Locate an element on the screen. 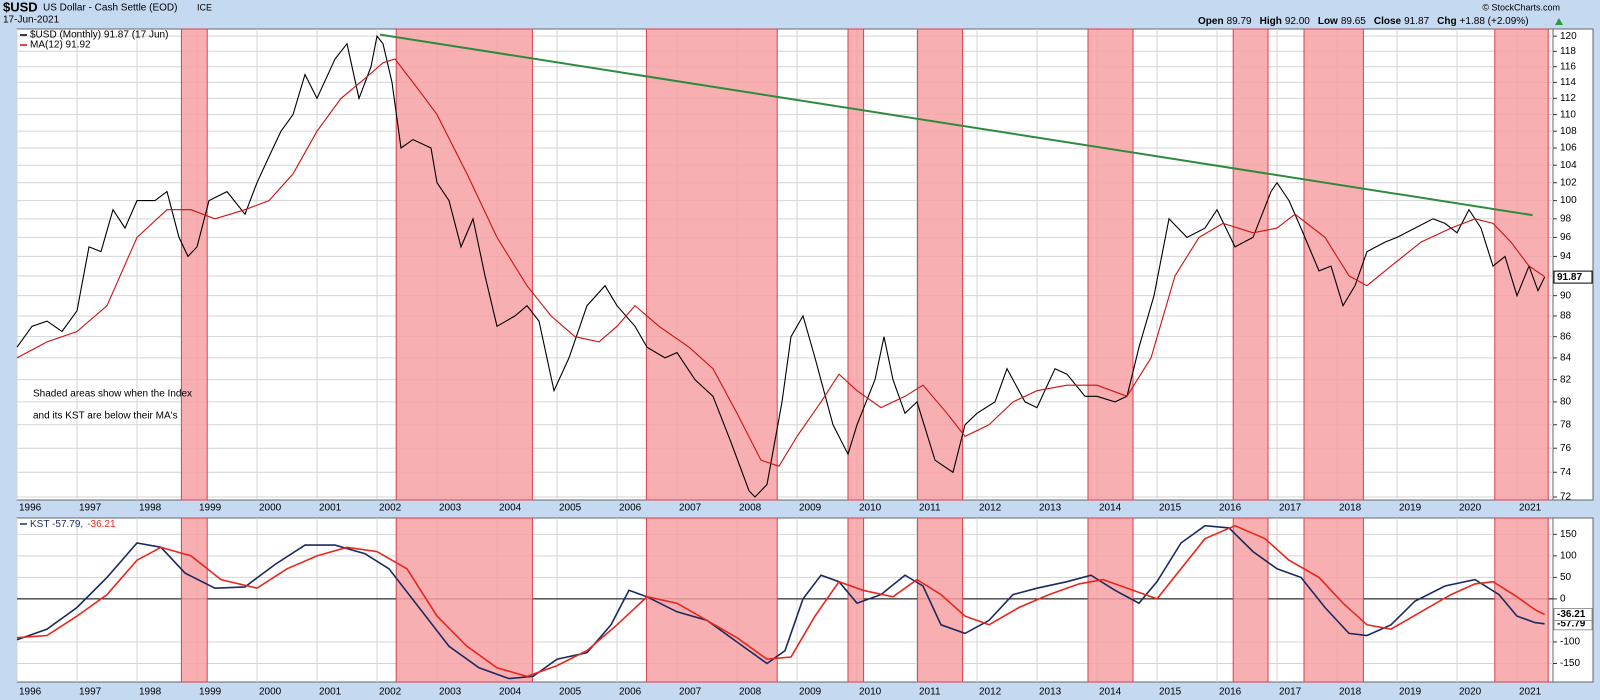 Image resolution: width=1600 pixels, height=700 pixels. y-tick-label: 74 is located at coordinates (1566, 472).